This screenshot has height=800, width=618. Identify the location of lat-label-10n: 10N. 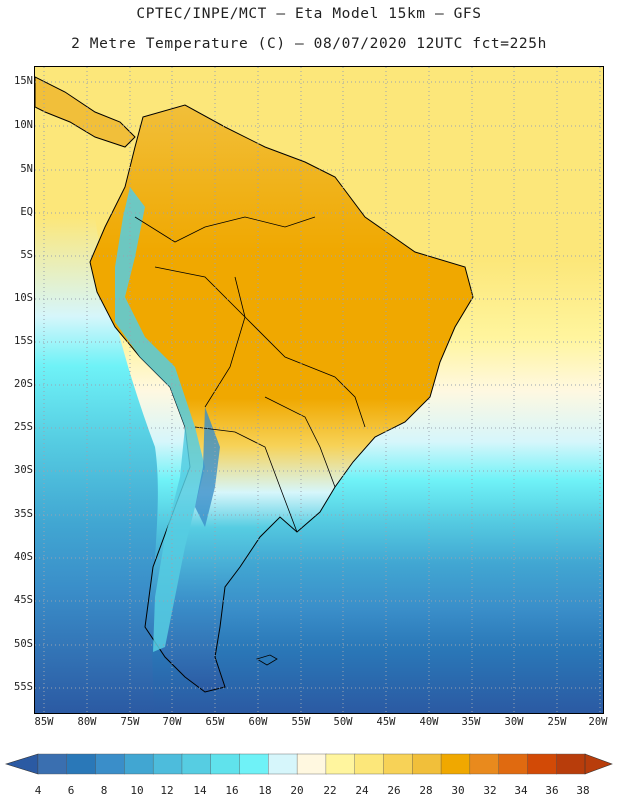
(23, 125).